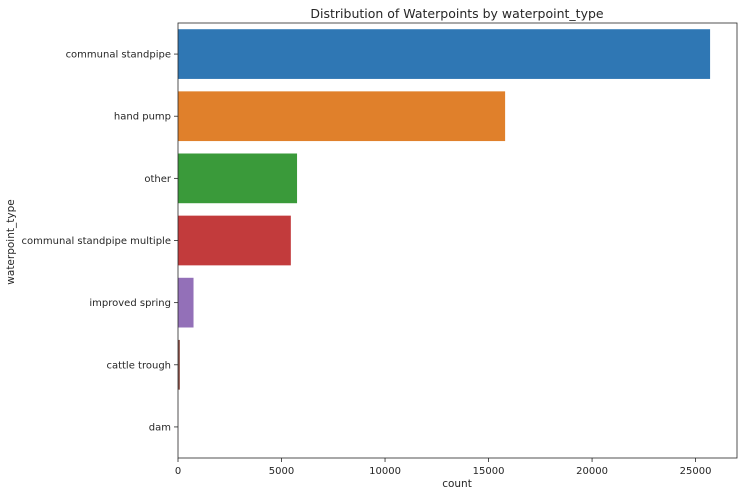 This screenshot has height=500, width=743. I want to click on x-tick-label: 10000, so click(385, 471).